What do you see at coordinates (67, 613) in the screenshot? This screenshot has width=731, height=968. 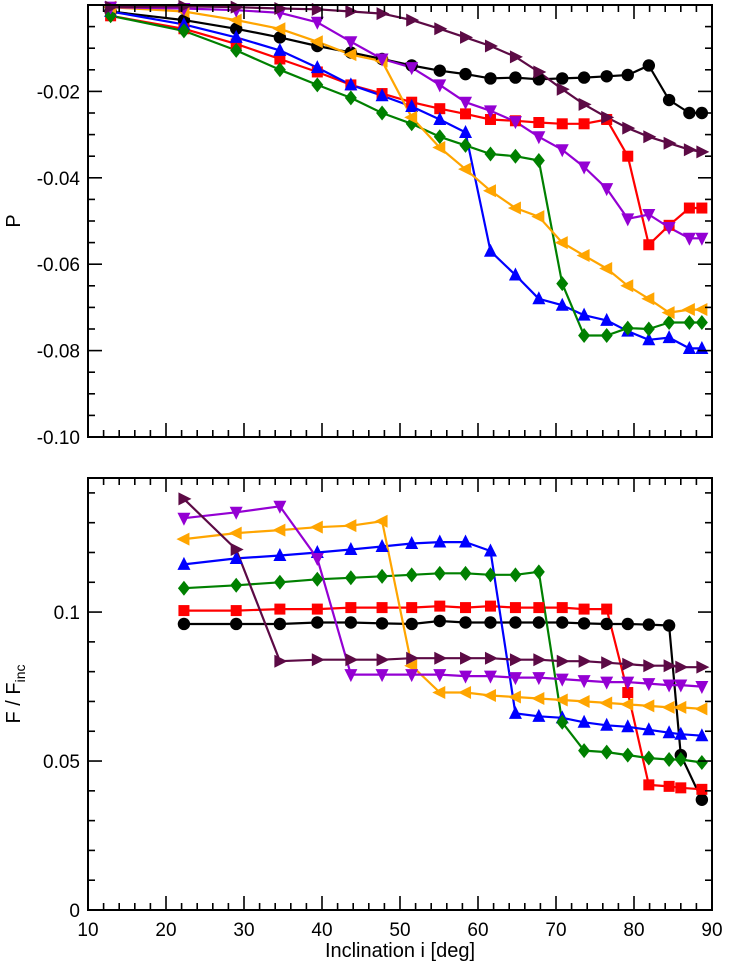 I see `bottom-y-tick-label: 0.1` at bounding box center [67, 613].